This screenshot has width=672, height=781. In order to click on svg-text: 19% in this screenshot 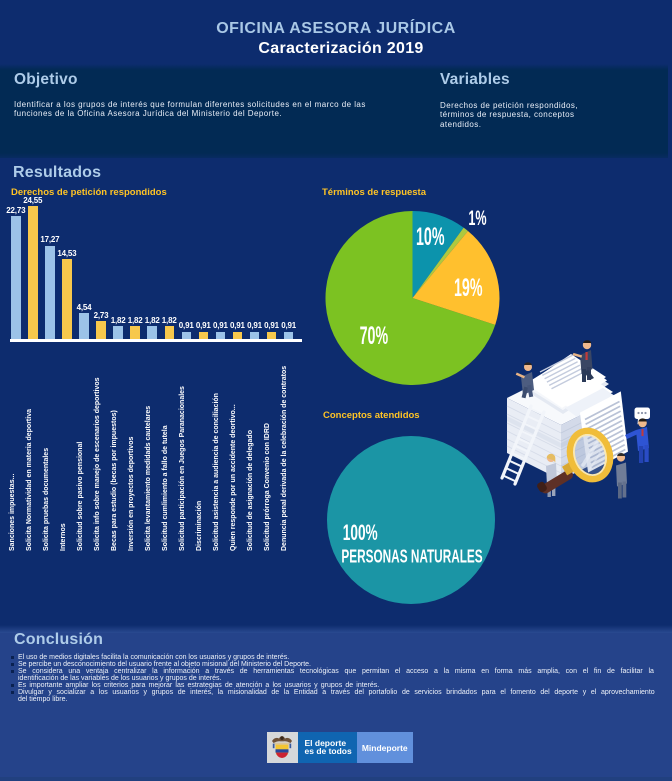, I will do `click(468, 288)`.